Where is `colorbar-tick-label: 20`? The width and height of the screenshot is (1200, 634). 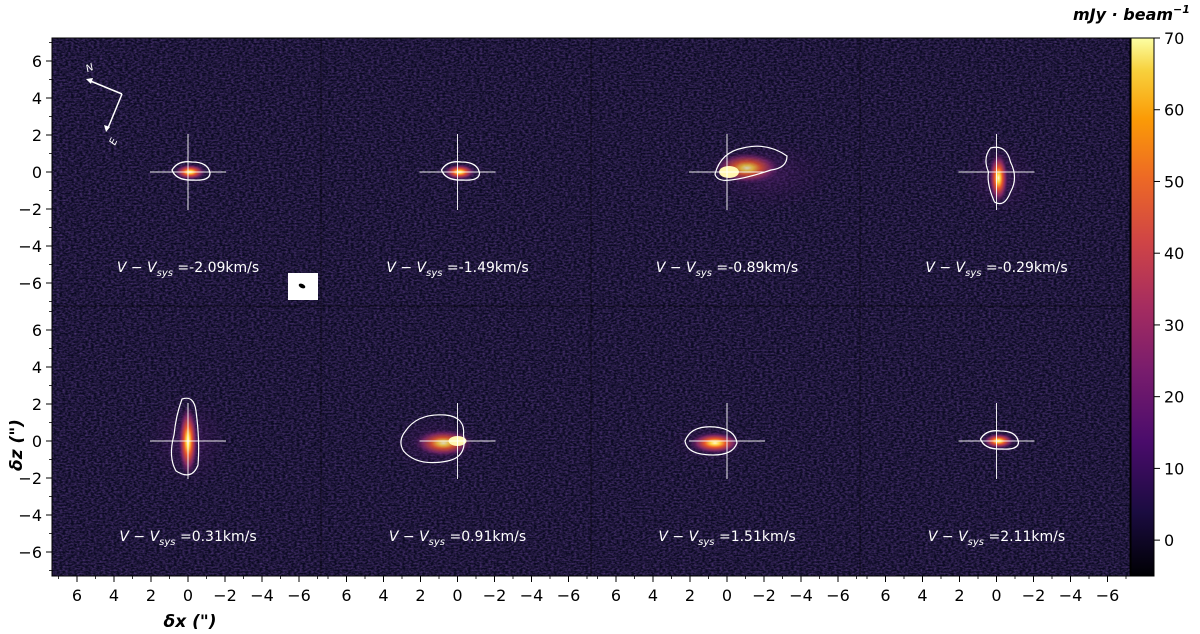 colorbar-tick-label: 20 is located at coordinates (1174, 397).